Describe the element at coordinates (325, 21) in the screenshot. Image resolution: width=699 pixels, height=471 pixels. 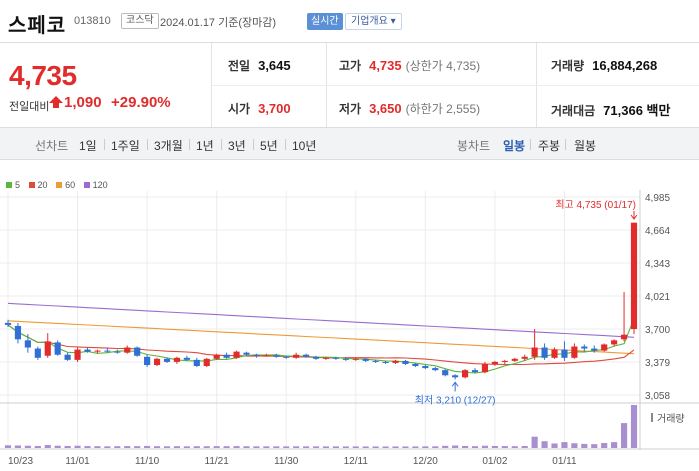
I see `realtime-button: 실시간` at that location.